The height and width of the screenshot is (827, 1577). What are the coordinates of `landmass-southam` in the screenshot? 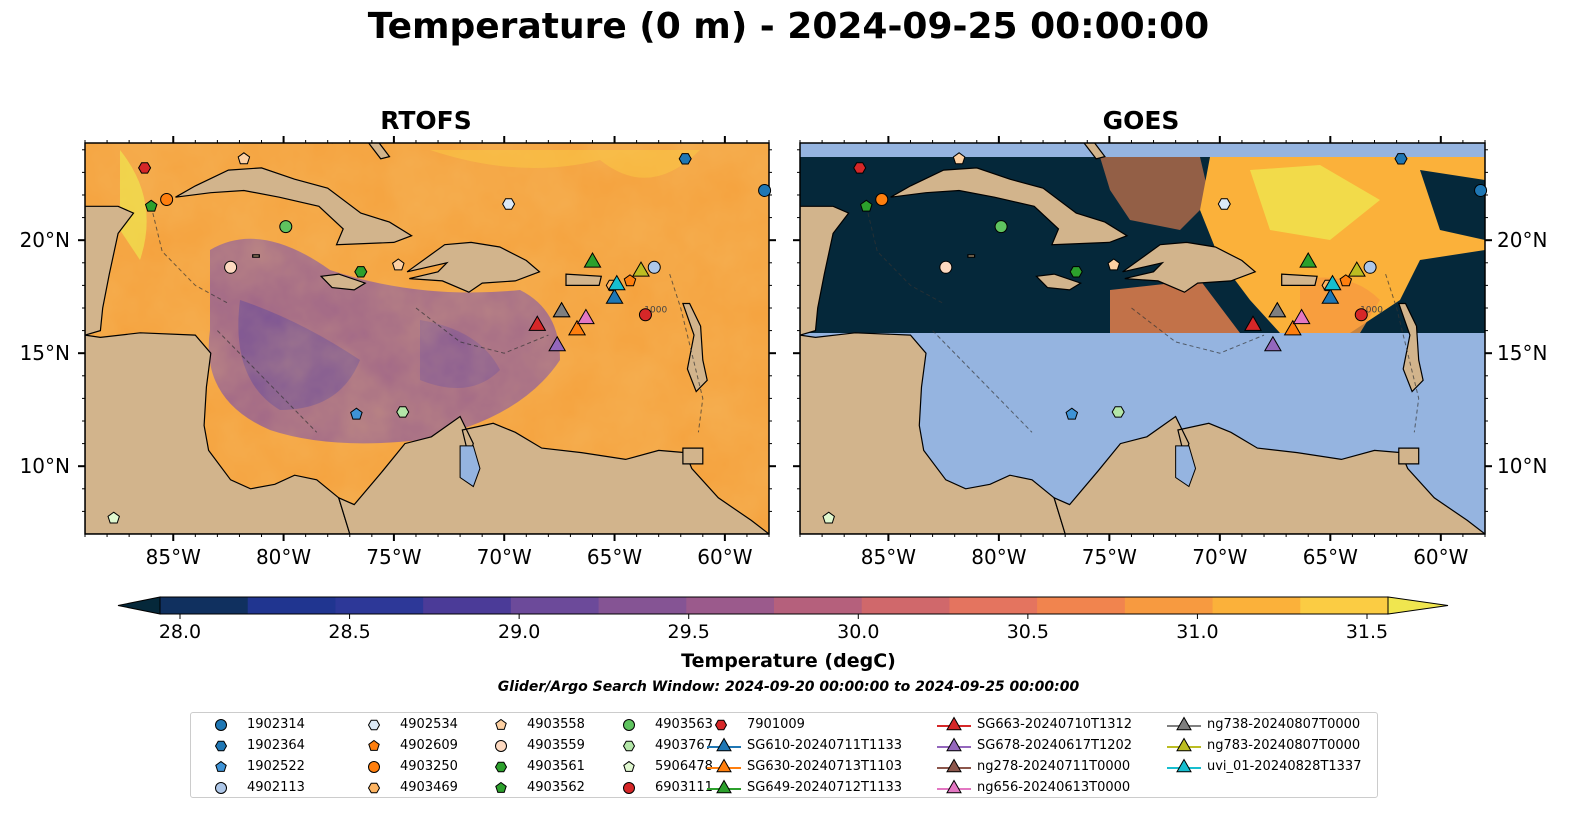 It's located at (1269, 474).